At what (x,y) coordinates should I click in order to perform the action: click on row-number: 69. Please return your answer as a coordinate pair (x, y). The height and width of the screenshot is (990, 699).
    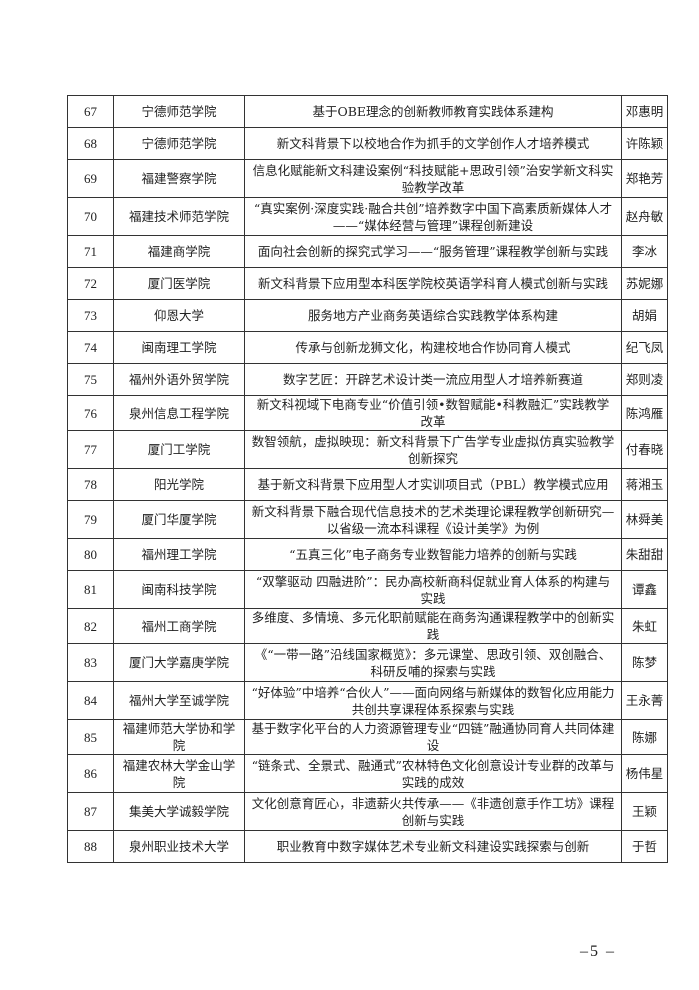
    Looking at the image, I should click on (90, 178).